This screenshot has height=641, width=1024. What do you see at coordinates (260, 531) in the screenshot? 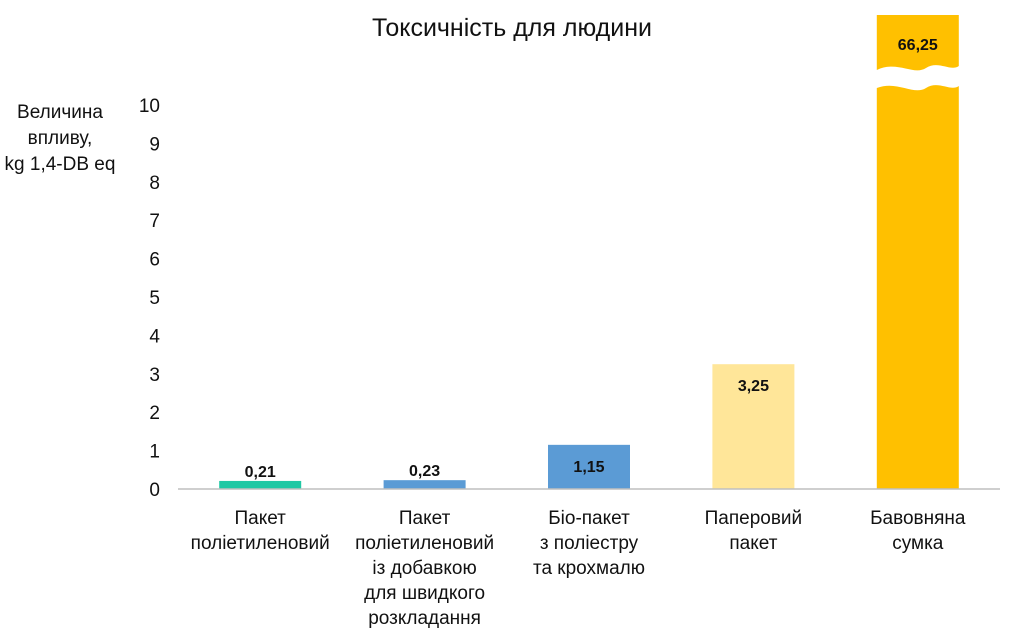
I see `x-tick-label: Пакет поліетиленовий` at bounding box center [260, 531].